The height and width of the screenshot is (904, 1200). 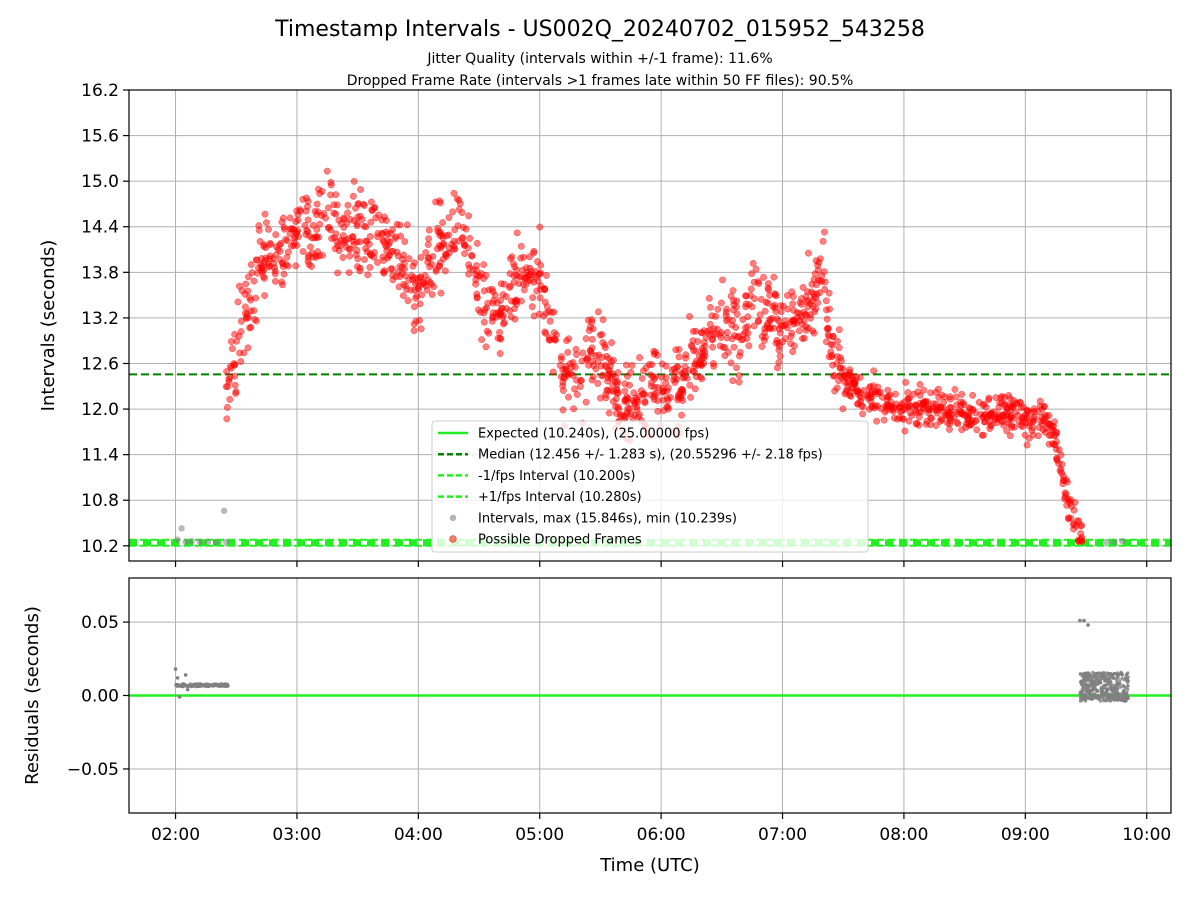 What do you see at coordinates (661, 835) in the screenshot?
I see `x-tick-label: 06:00` at bounding box center [661, 835].